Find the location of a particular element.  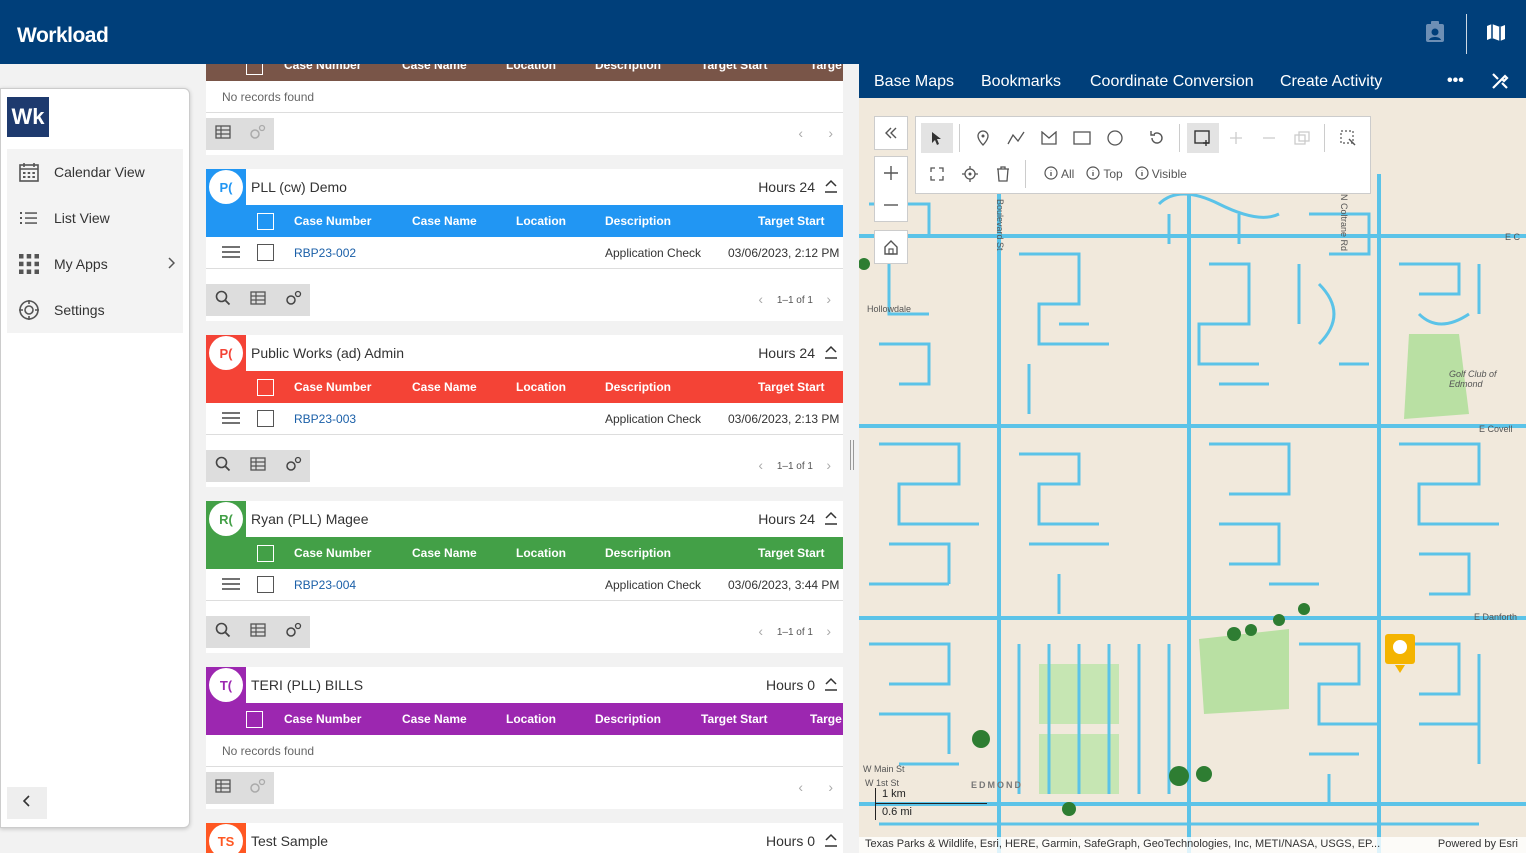

tab-coordinate-conversion: Coordinate Conversion is located at coordinates (1172, 81).